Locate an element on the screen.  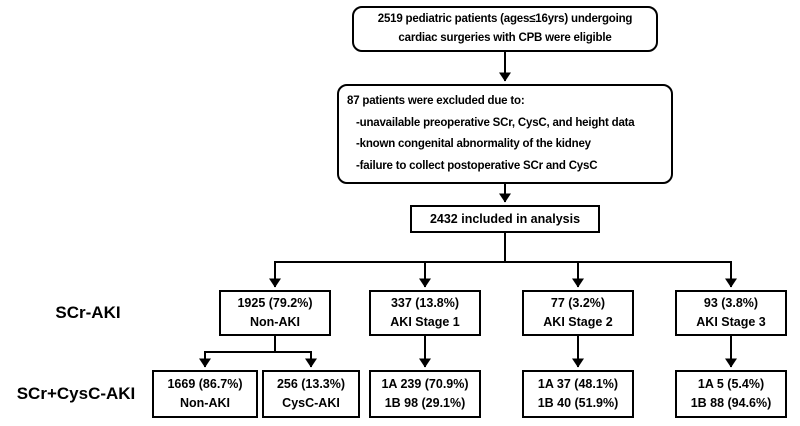
box-count: 337 (13.8%) is located at coordinates (425, 303).